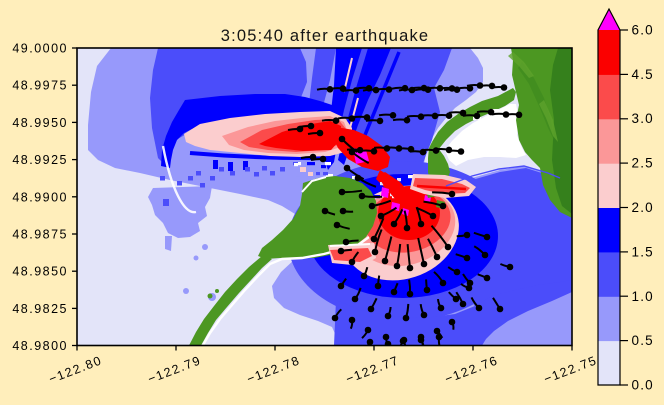 The image size is (664, 405). I want to click on svg-text: 48.9900, so click(40, 197).